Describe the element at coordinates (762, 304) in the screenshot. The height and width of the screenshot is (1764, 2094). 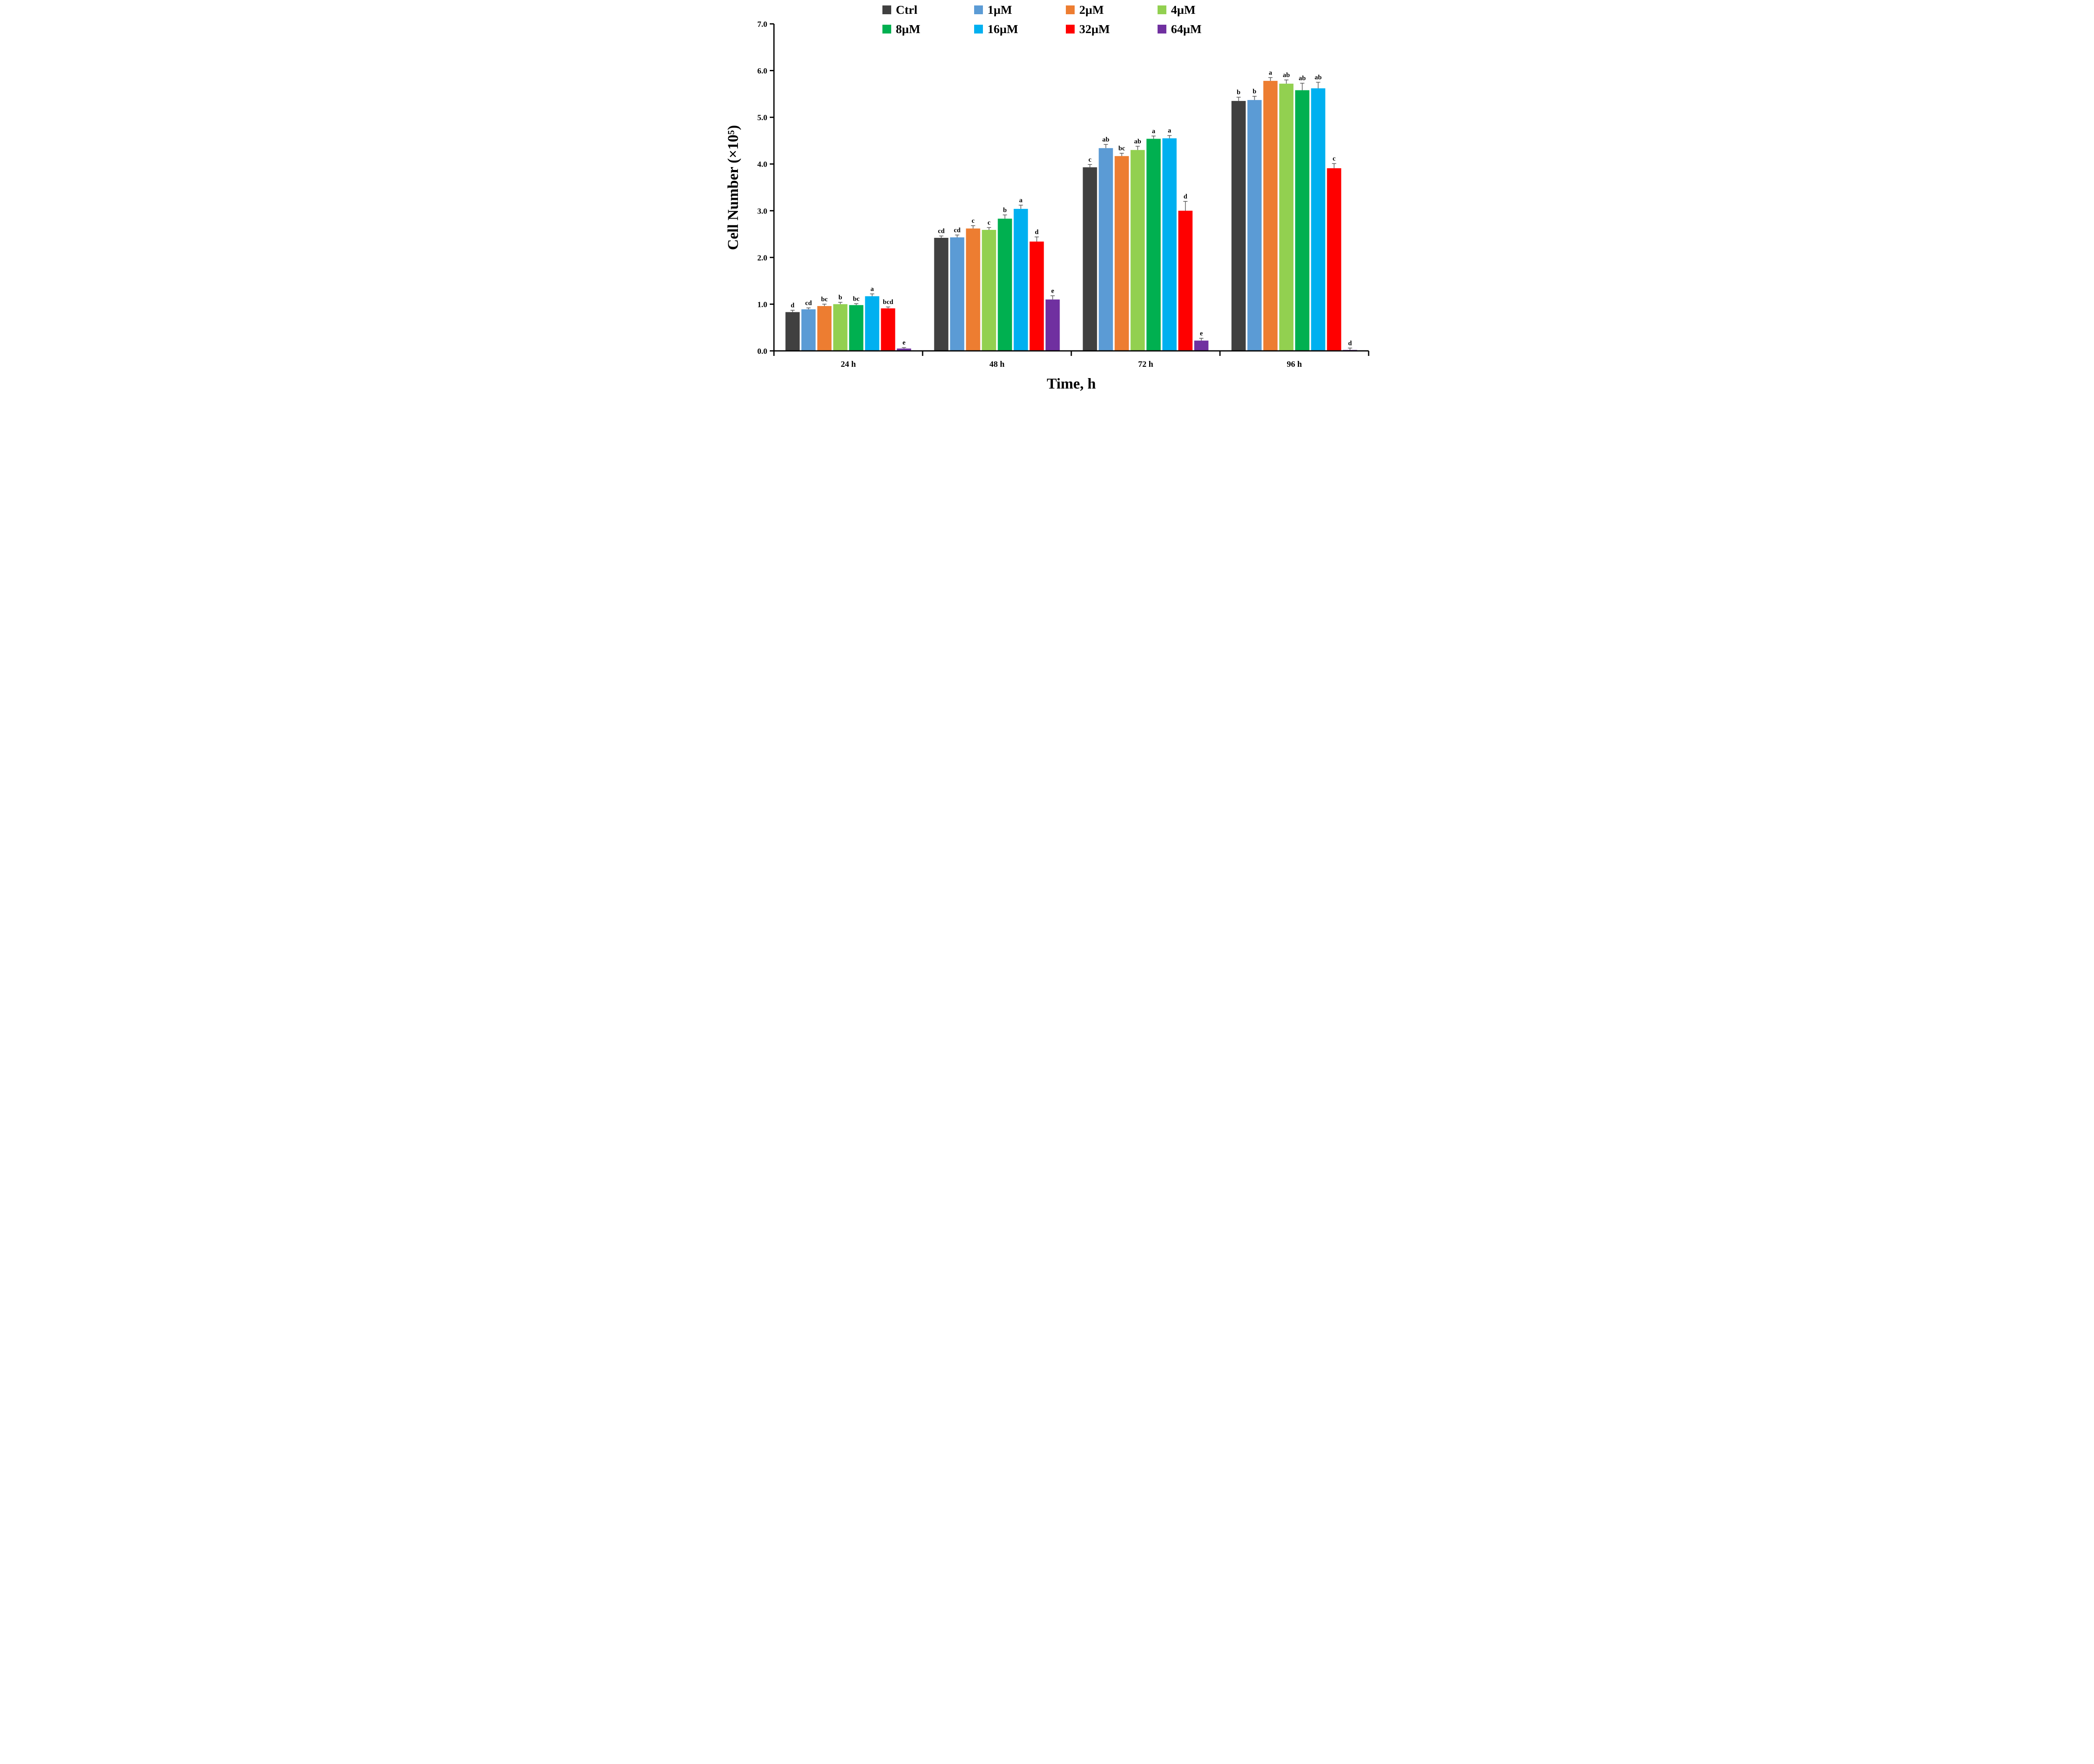
I see `y-tick-label: 1.0` at that location.